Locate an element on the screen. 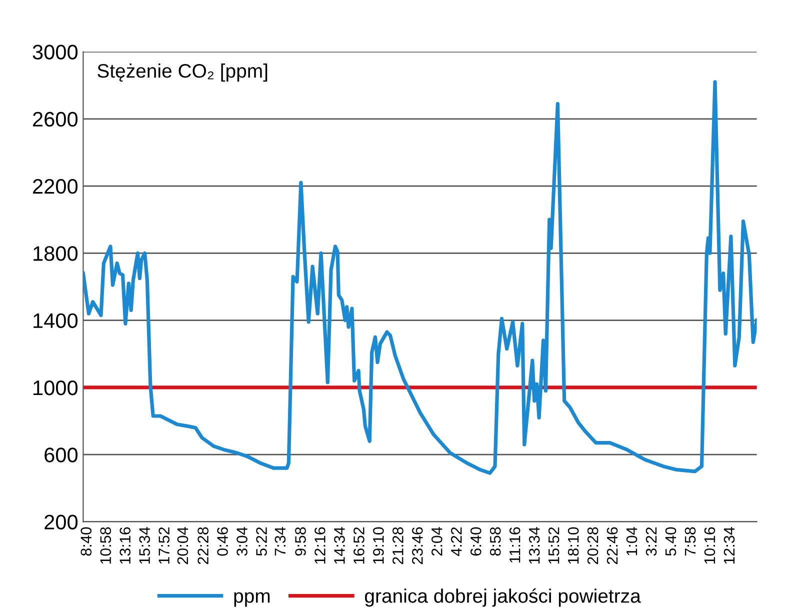 This screenshot has width=800, height=616. x-tick-label: 6:40 is located at coordinates (476, 541).